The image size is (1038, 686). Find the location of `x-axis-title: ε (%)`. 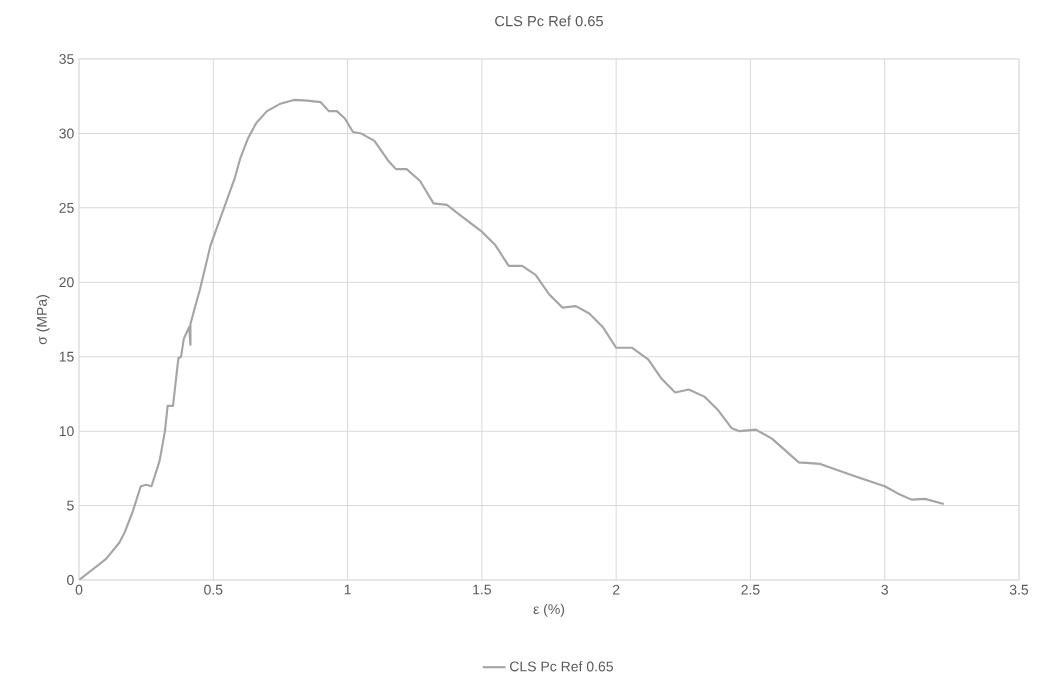

x-axis-title: ε (%) is located at coordinates (549, 610).